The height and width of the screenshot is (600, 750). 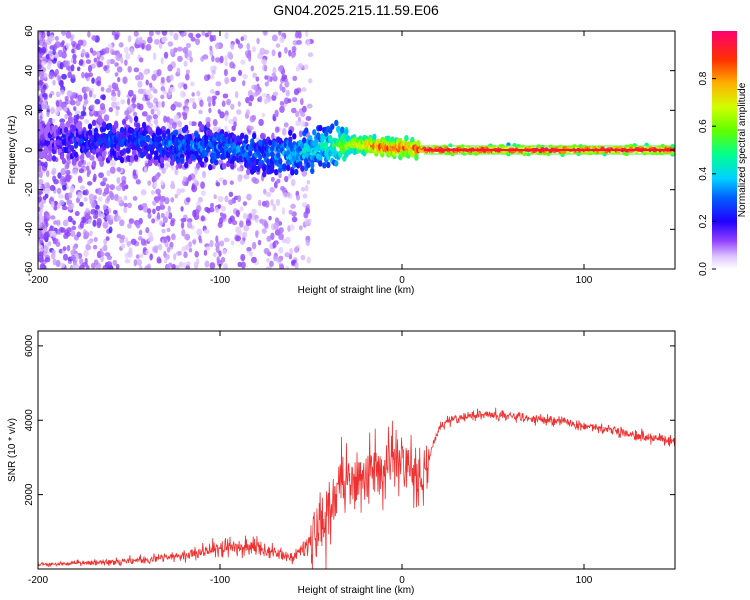 What do you see at coordinates (29, 71) in the screenshot?
I see `spectrogram-y-tick-label: 40` at bounding box center [29, 71].